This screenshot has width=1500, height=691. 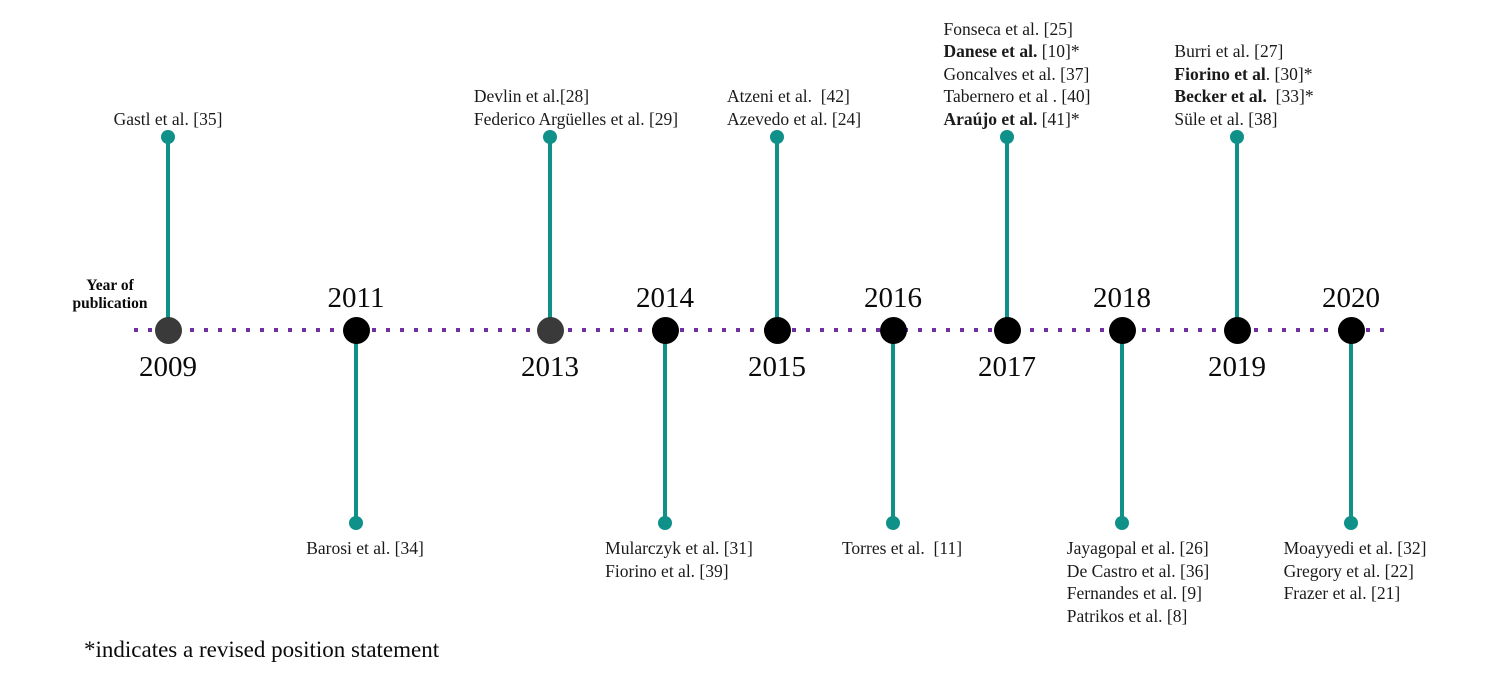 I want to click on axis-label-line2: publication, so click(x=110, y=303).